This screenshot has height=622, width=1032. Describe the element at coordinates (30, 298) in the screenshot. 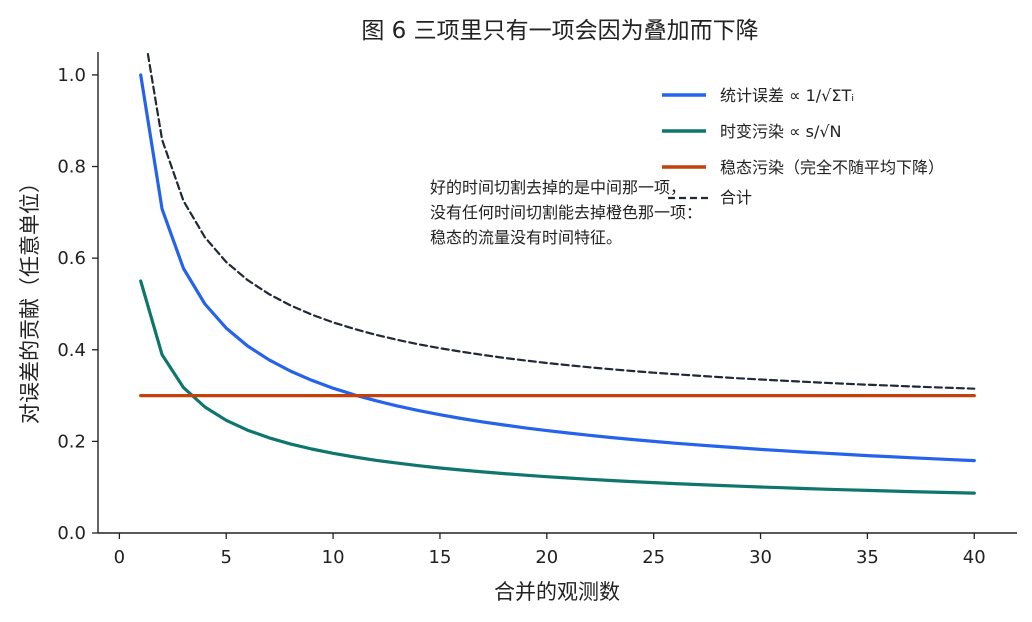

I see `y-axis-title: 对误差的贡献（任意单位）` at that location.